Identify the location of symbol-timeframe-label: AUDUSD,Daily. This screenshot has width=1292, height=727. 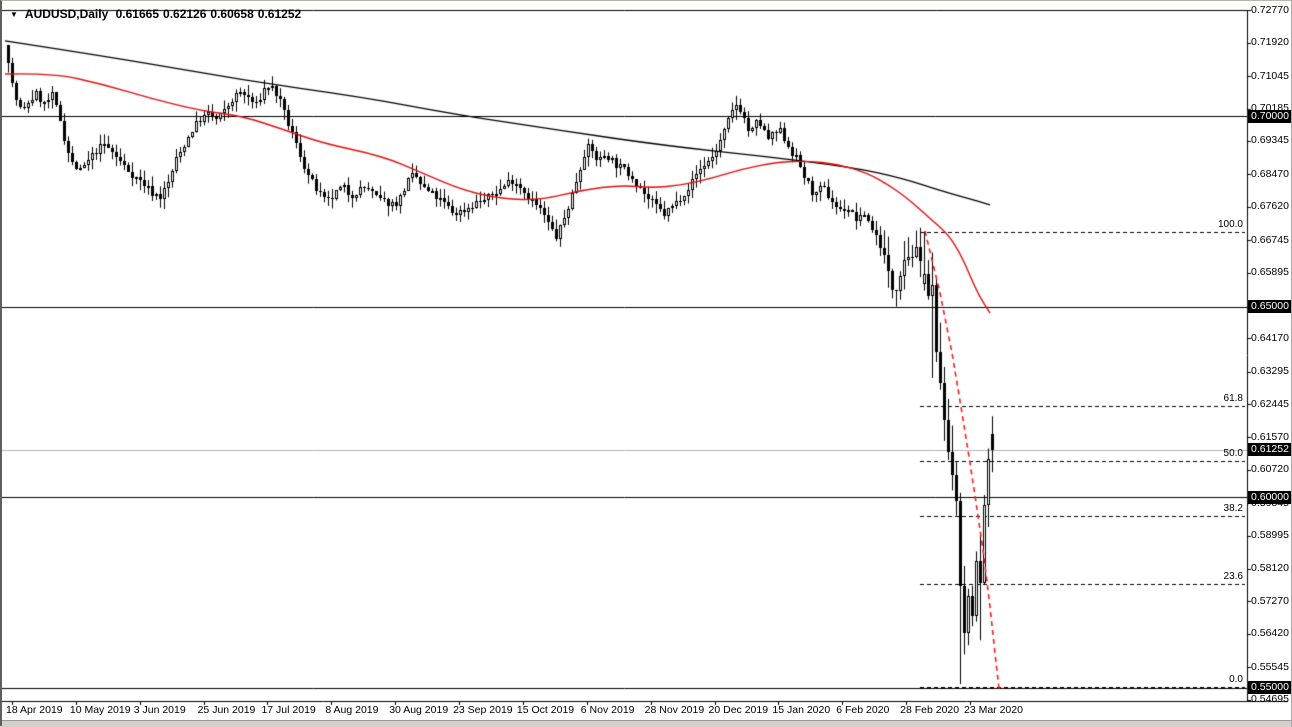
(66, 14).